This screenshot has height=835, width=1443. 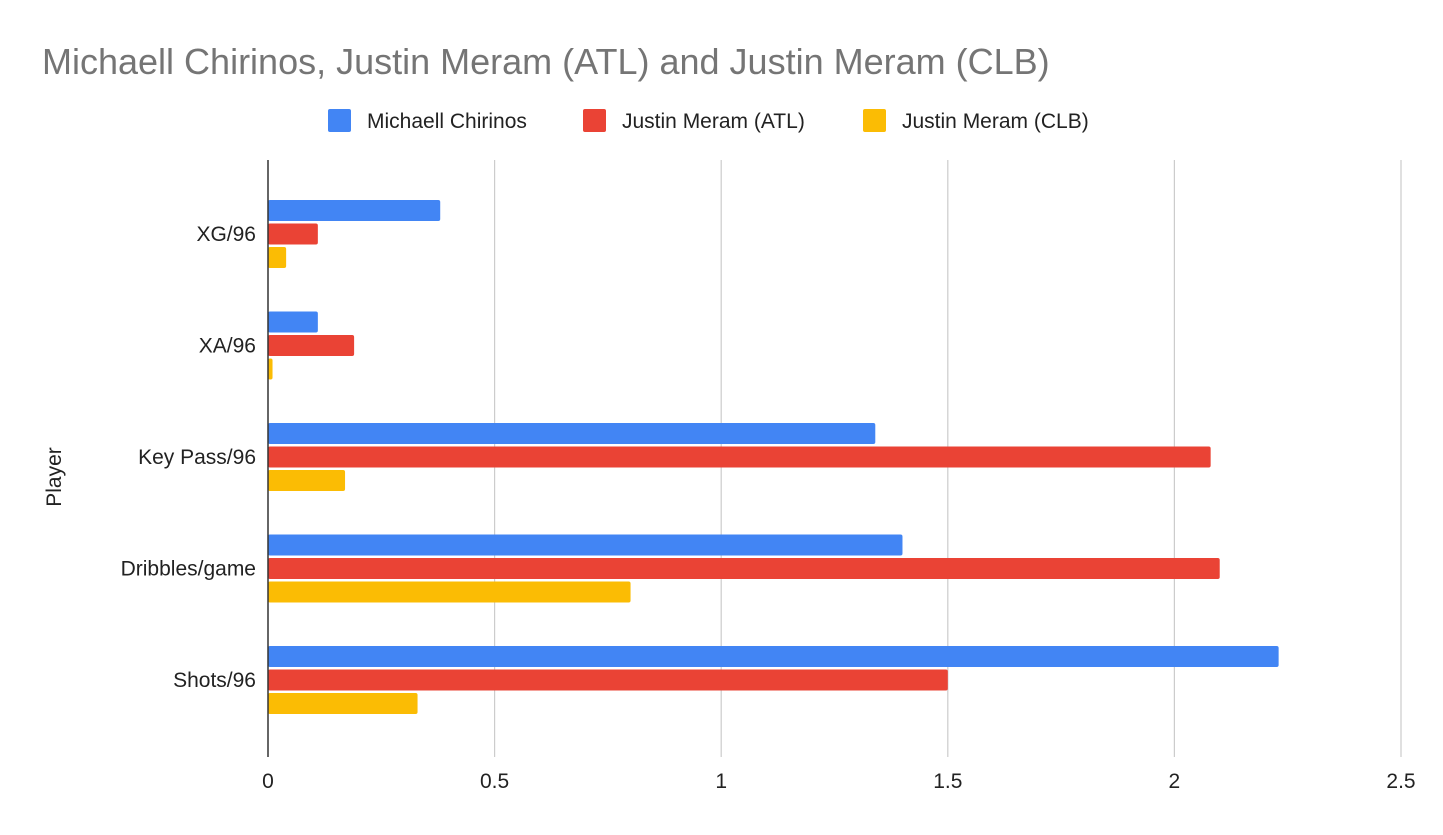 What do you see at coordinates (188, 569) in the screenshot?
I see `y-tick-label: Dribbles/game` at bounding box center [188, 569].